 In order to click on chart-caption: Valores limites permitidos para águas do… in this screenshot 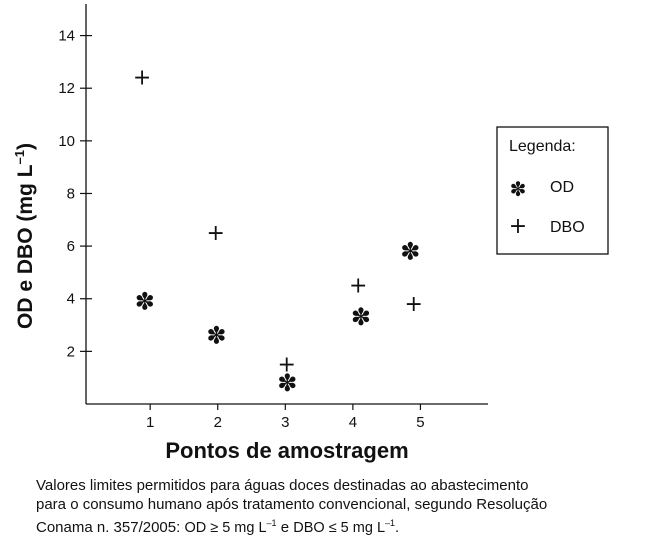, I will do `click(336, 507)`.